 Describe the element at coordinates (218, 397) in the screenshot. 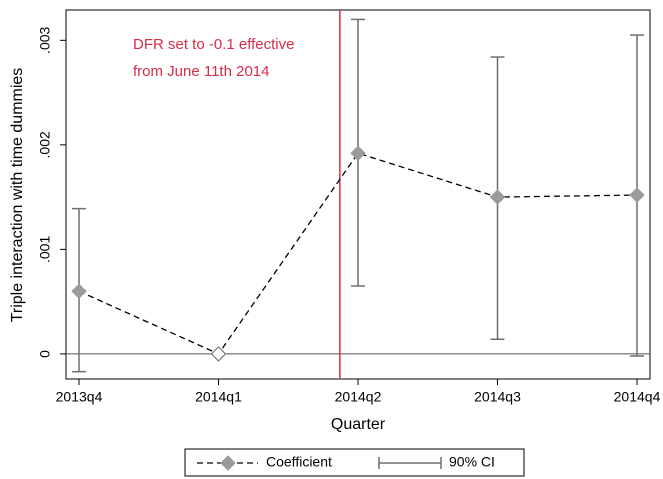

I see `x-tick-label: 2014q1` at that location.